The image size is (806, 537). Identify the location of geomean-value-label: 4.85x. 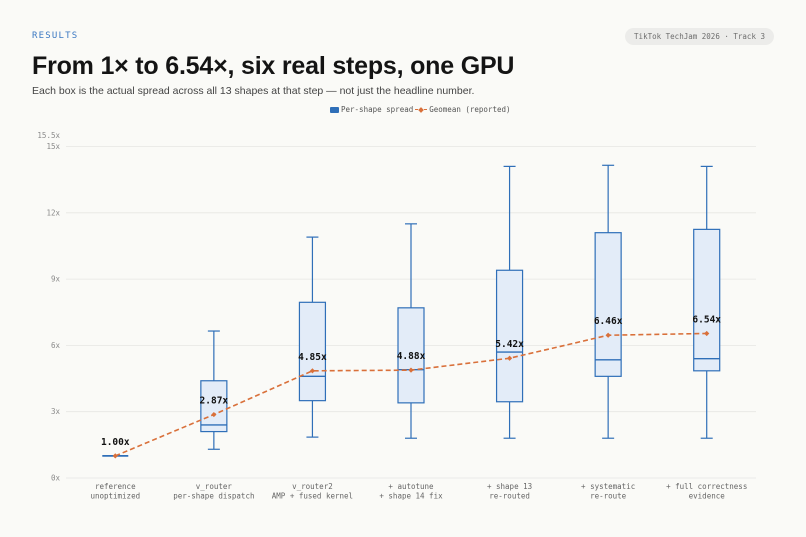
(312, 357).